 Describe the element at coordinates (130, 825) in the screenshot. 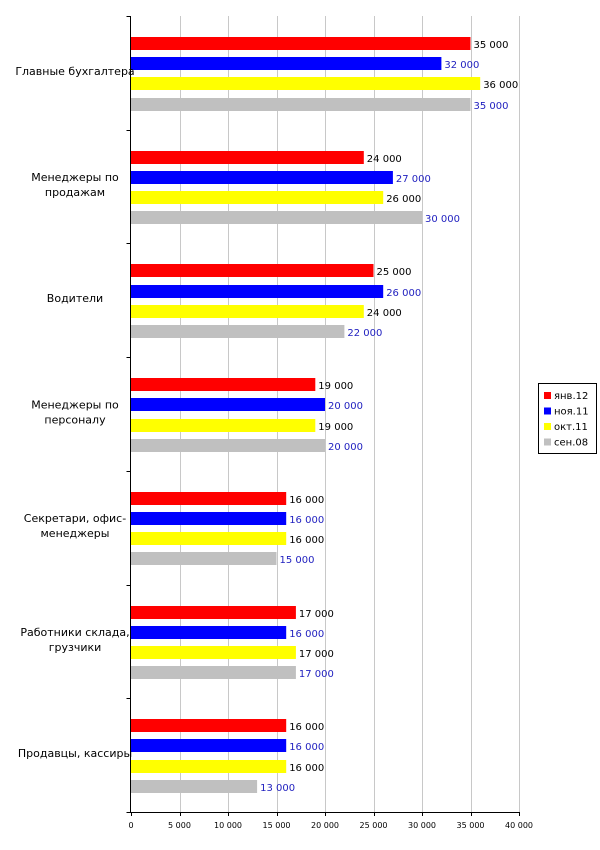

I see `x-tick-label: 0` at that location.